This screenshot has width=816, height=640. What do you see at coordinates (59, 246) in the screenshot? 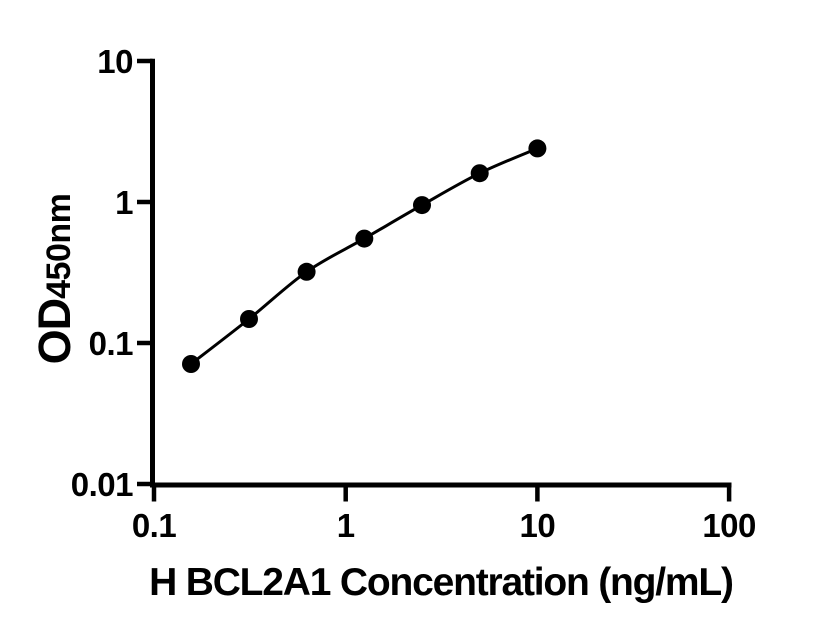
I see `y-axis-title-sub: 450nm` at bounding box center [59, 246].